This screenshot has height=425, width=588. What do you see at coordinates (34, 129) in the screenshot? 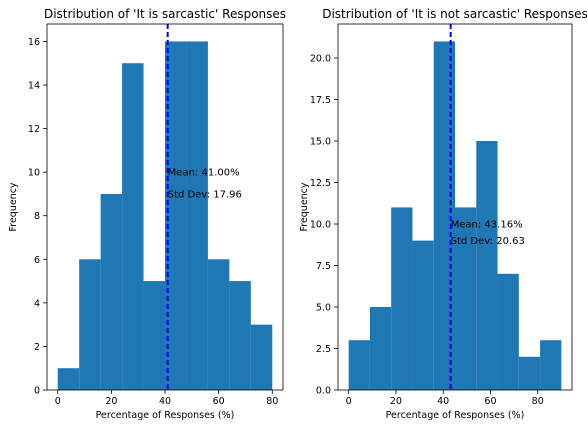
I see `y-tick-label: 12` at bounding box center [34, 129].